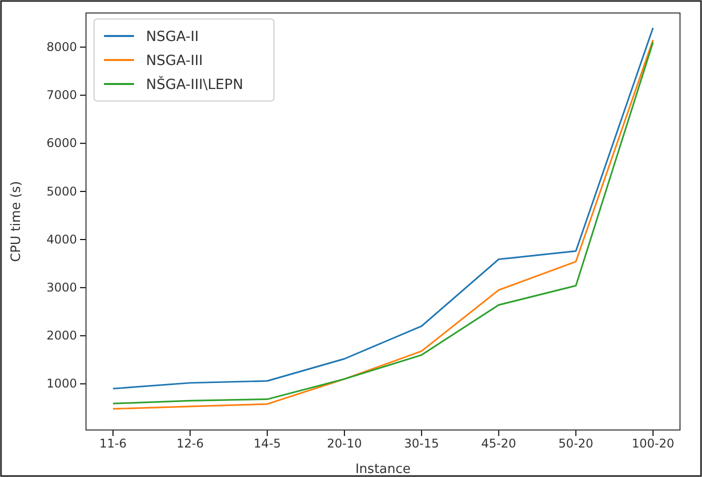 This screenshot has width=702, height=477. I want to click on legend-label: NSGA-II, so click(172, 37).